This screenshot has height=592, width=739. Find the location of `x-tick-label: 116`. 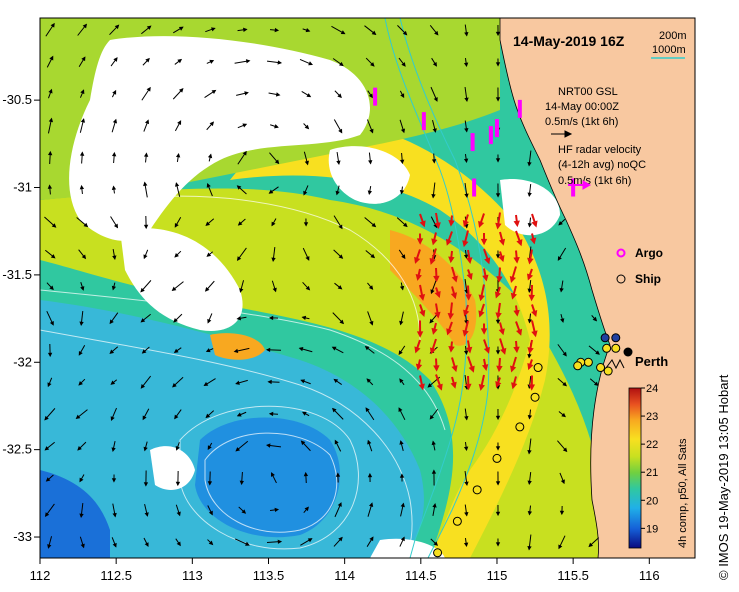

x-tick-label: 116 is located at coordinates (649, 575).